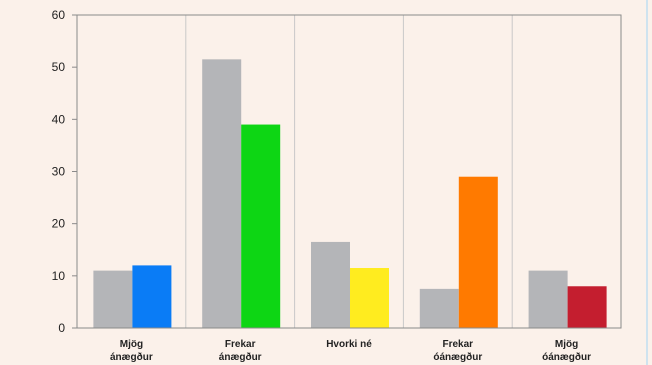  I want to click on y-tick-label: 0, so click(61, 328).